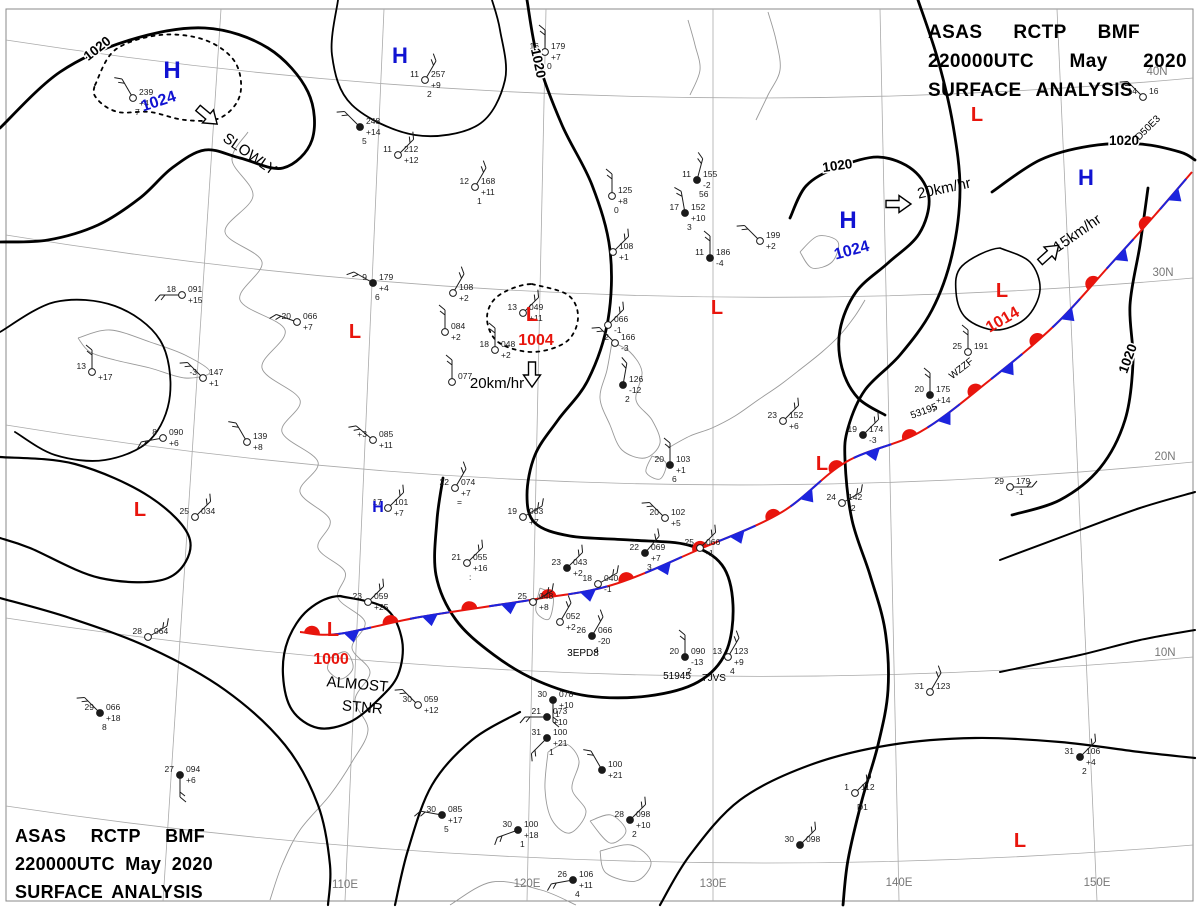  What do you see at coordinates (97, 48) in the screenshot?
I see `isobar-value-label: 1020` at bounding box center [97, 48].